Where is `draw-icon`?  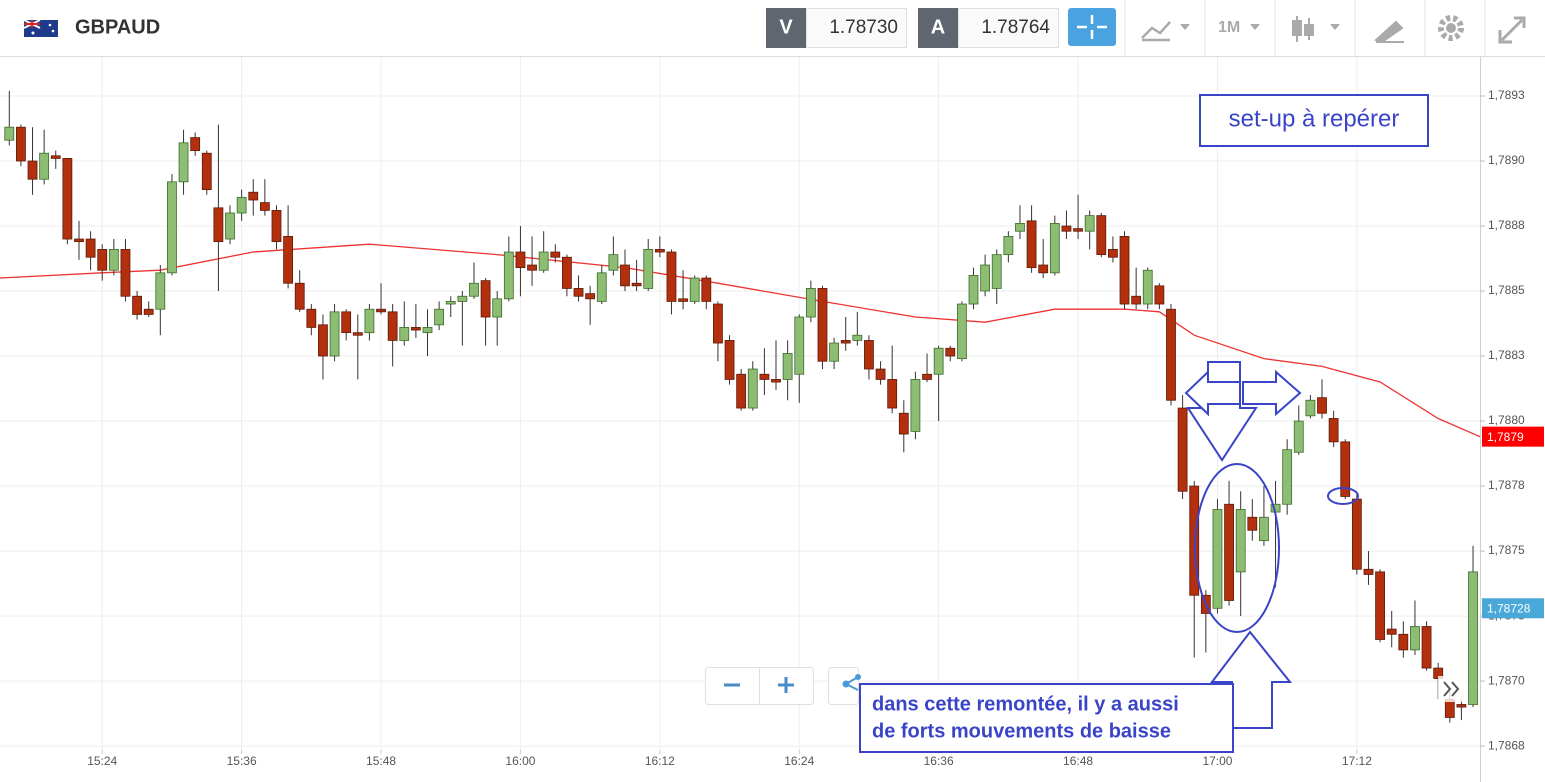
draw-icon is located at coordinates (1389, 32).